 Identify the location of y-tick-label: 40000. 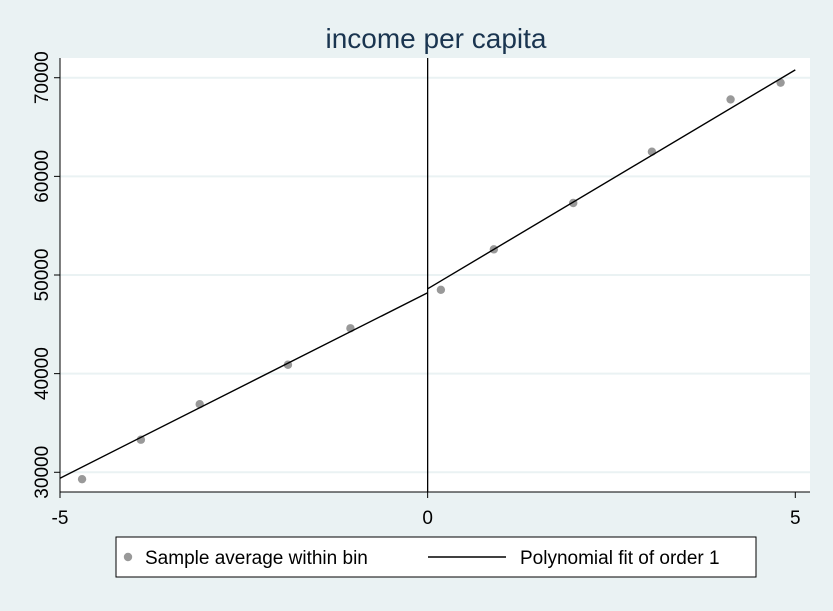
(42, 373).